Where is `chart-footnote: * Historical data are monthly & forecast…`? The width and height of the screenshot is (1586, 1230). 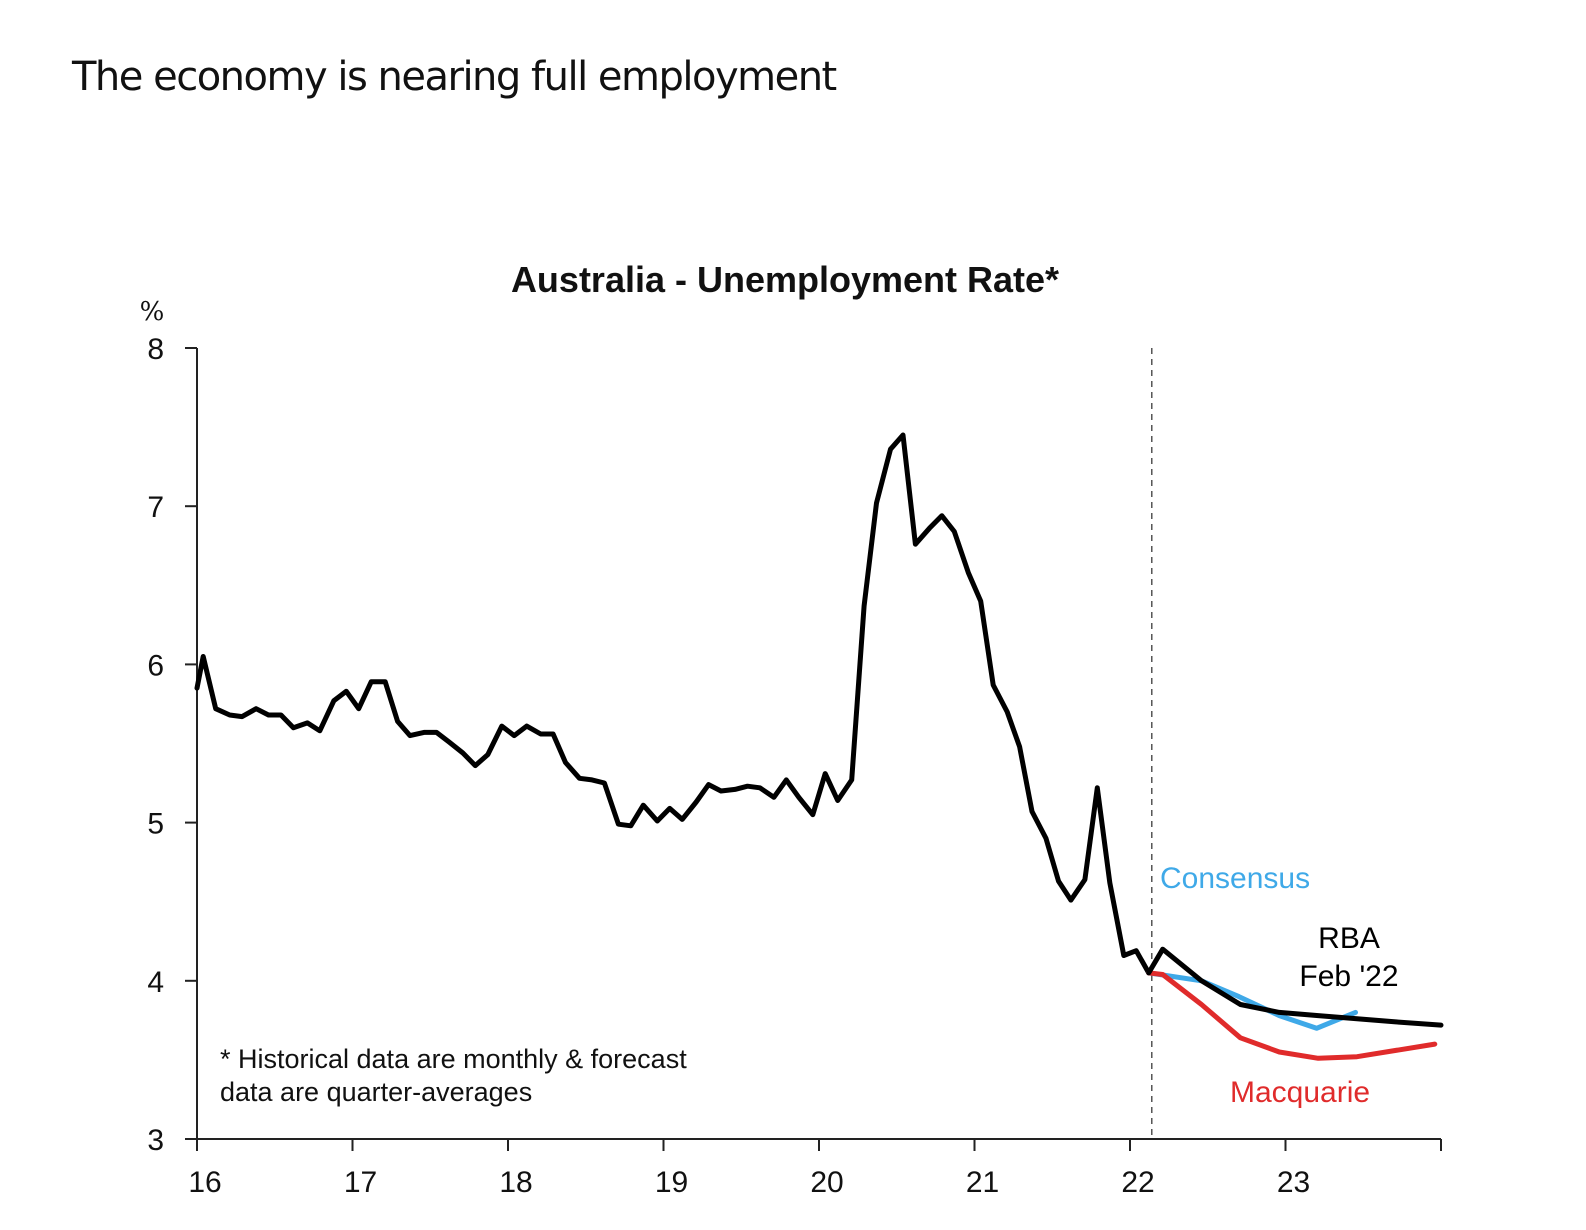
chart-footnote: * Historical data are monthly & forecast… is located at coordinates (453, 1075).